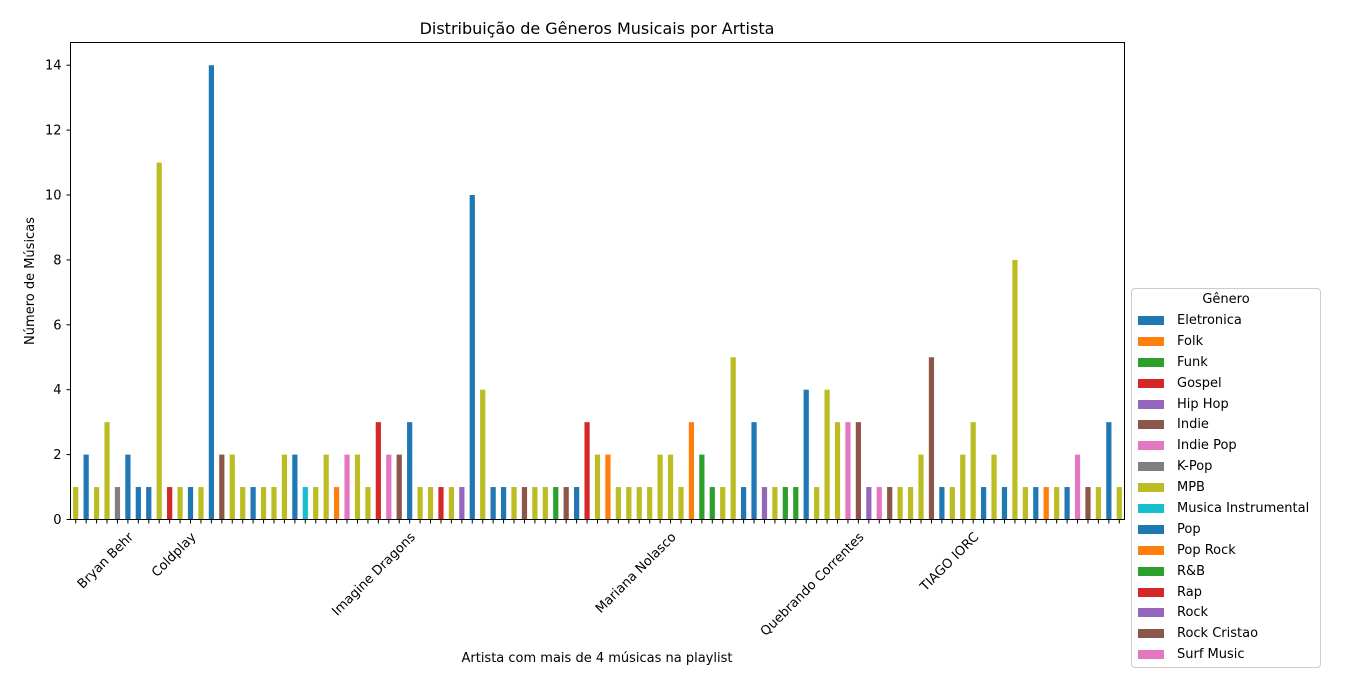  Describe the element at coordinates (30, 281) in the screenshot. I see `y-axis-title: Número de Músicas` at that location.